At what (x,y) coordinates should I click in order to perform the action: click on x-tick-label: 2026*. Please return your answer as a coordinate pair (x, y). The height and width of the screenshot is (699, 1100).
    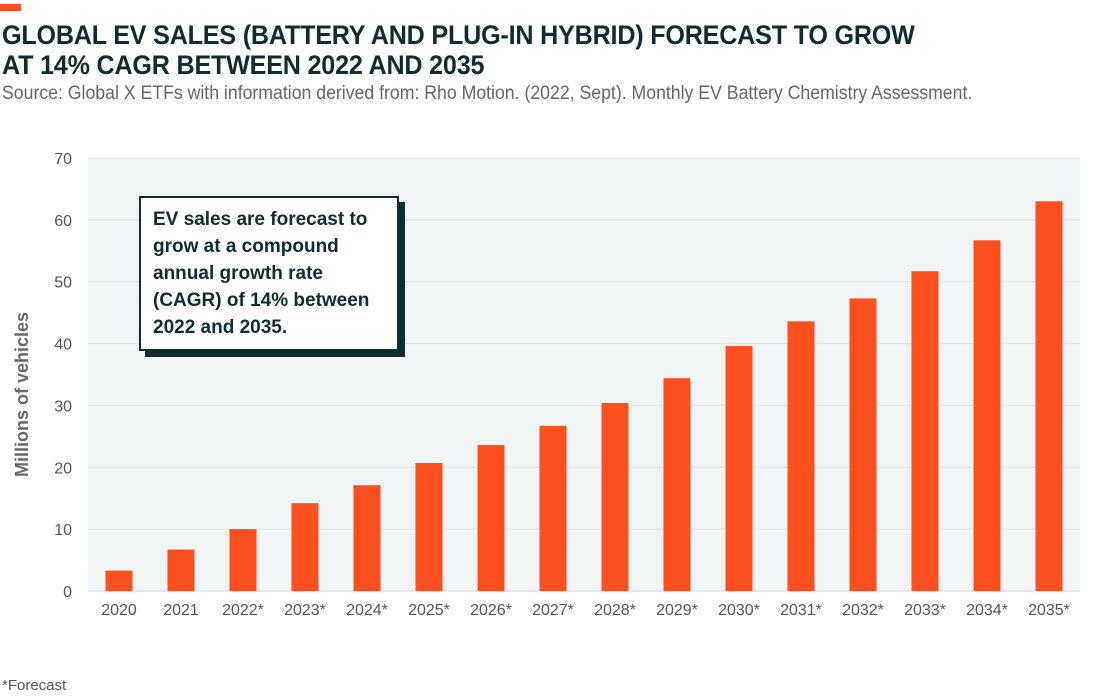
    Looking at the image, I should click on (491, 610).